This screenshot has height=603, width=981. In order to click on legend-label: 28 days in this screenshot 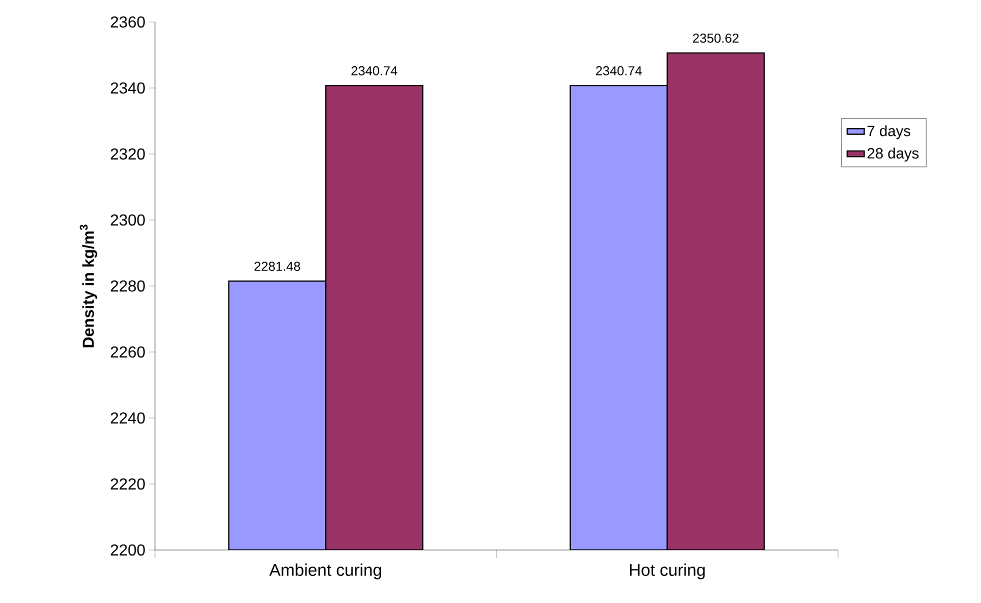, I will do `click(893, 155)`.